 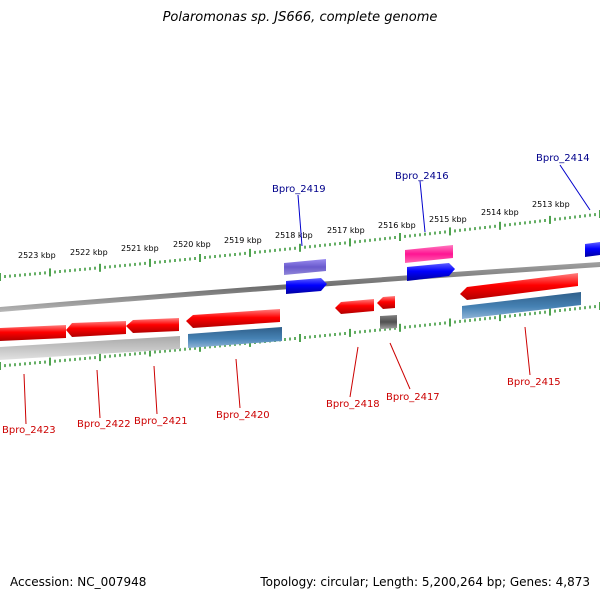 I want to click on gene-bpro-2414-arrow, so click(x=592, y=249).